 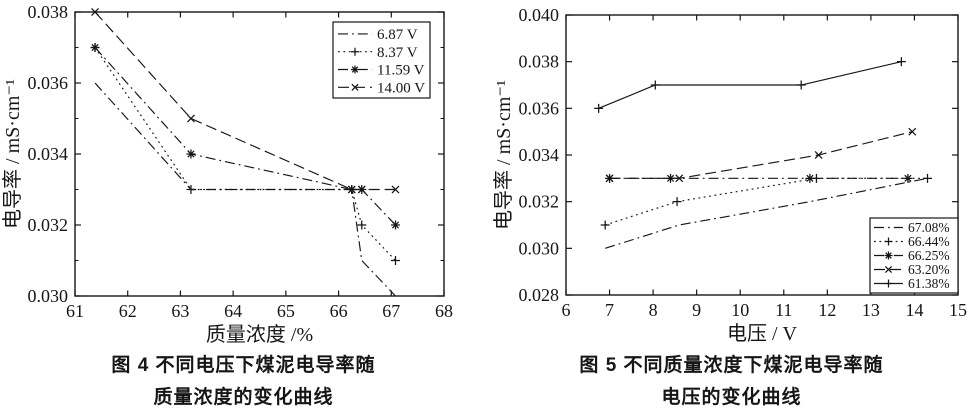 I want to click on legend-label: 61.38%, so click(x=929, y=283).